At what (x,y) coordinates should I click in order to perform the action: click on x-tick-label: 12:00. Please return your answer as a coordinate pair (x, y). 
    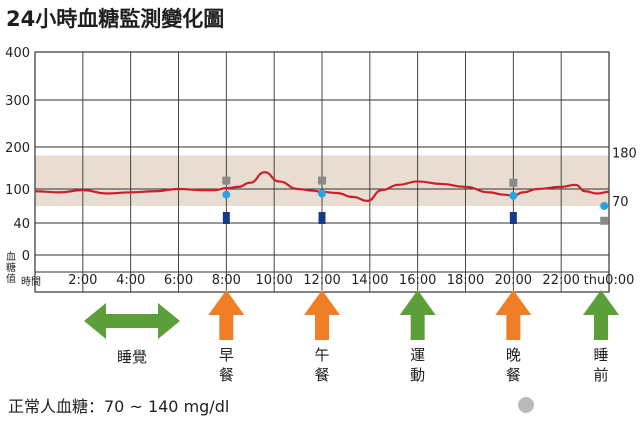
    Looking at the image, I should click on (321, 280).